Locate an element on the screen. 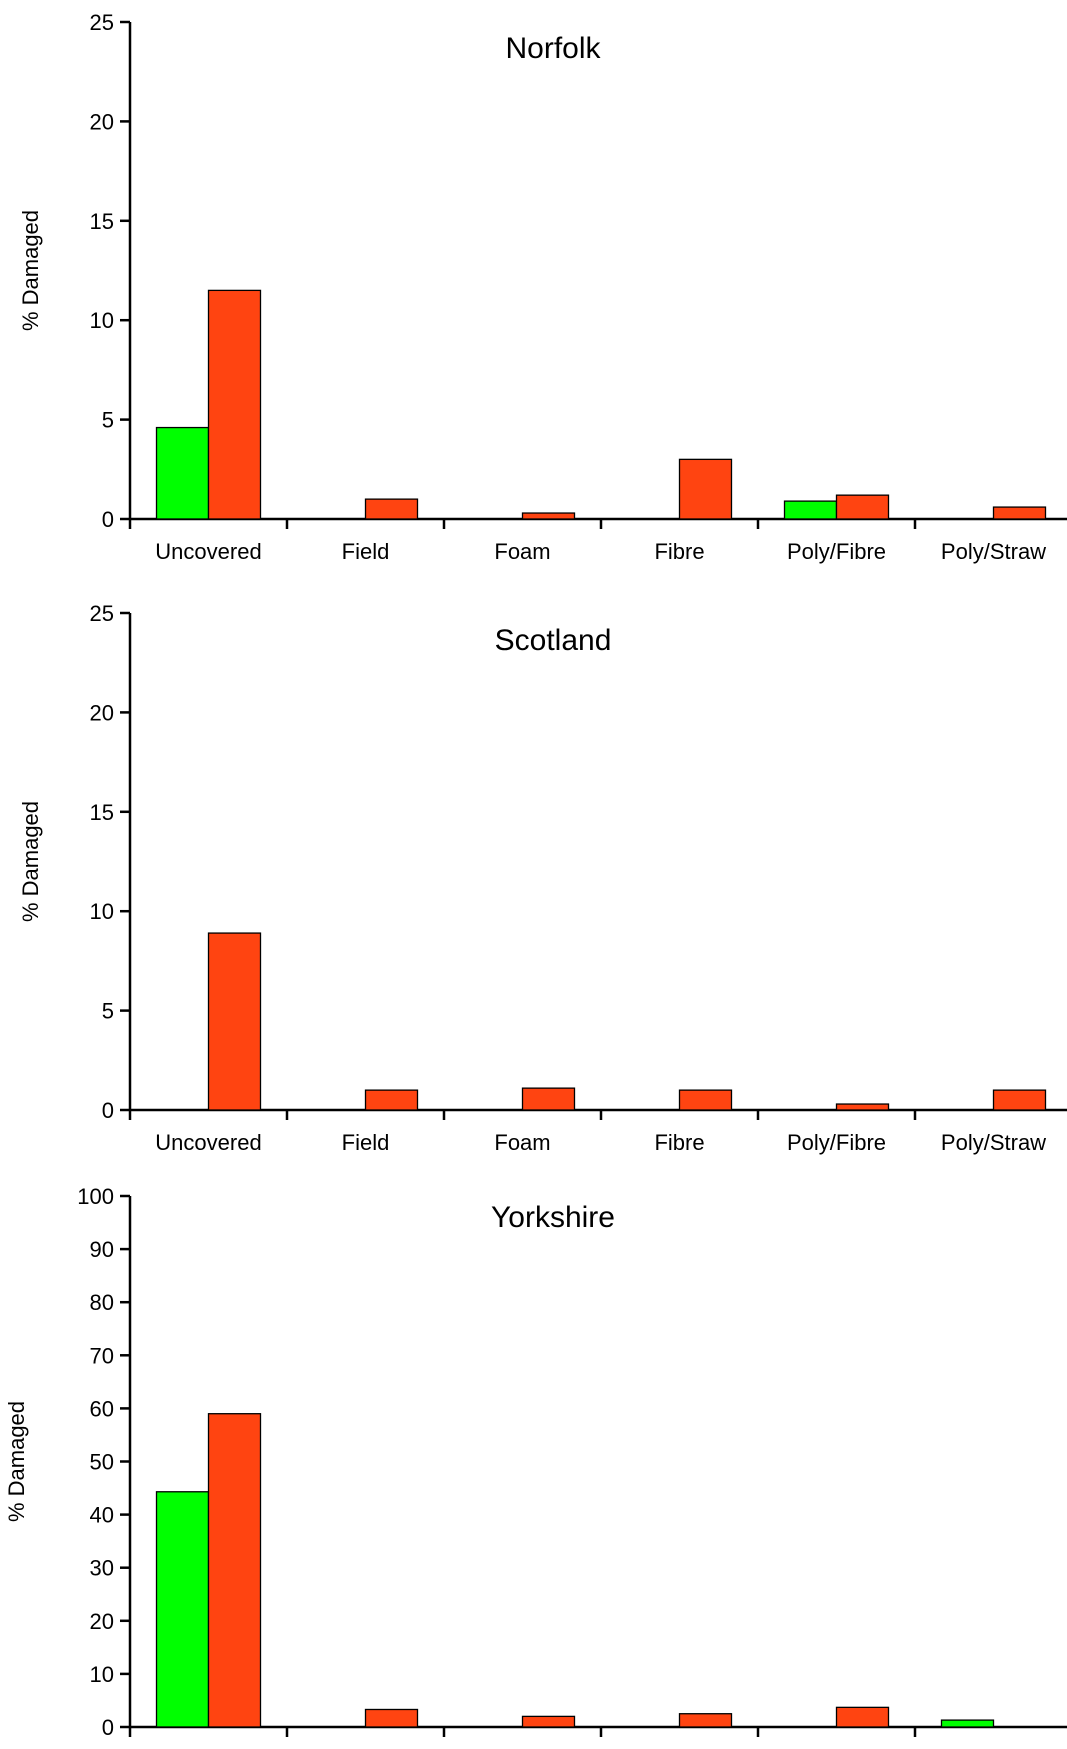 Image resolution: width=1067 pixels, height=1749 pixels. bar-poly-fibre-s1 is located at coordinates (810, 510).